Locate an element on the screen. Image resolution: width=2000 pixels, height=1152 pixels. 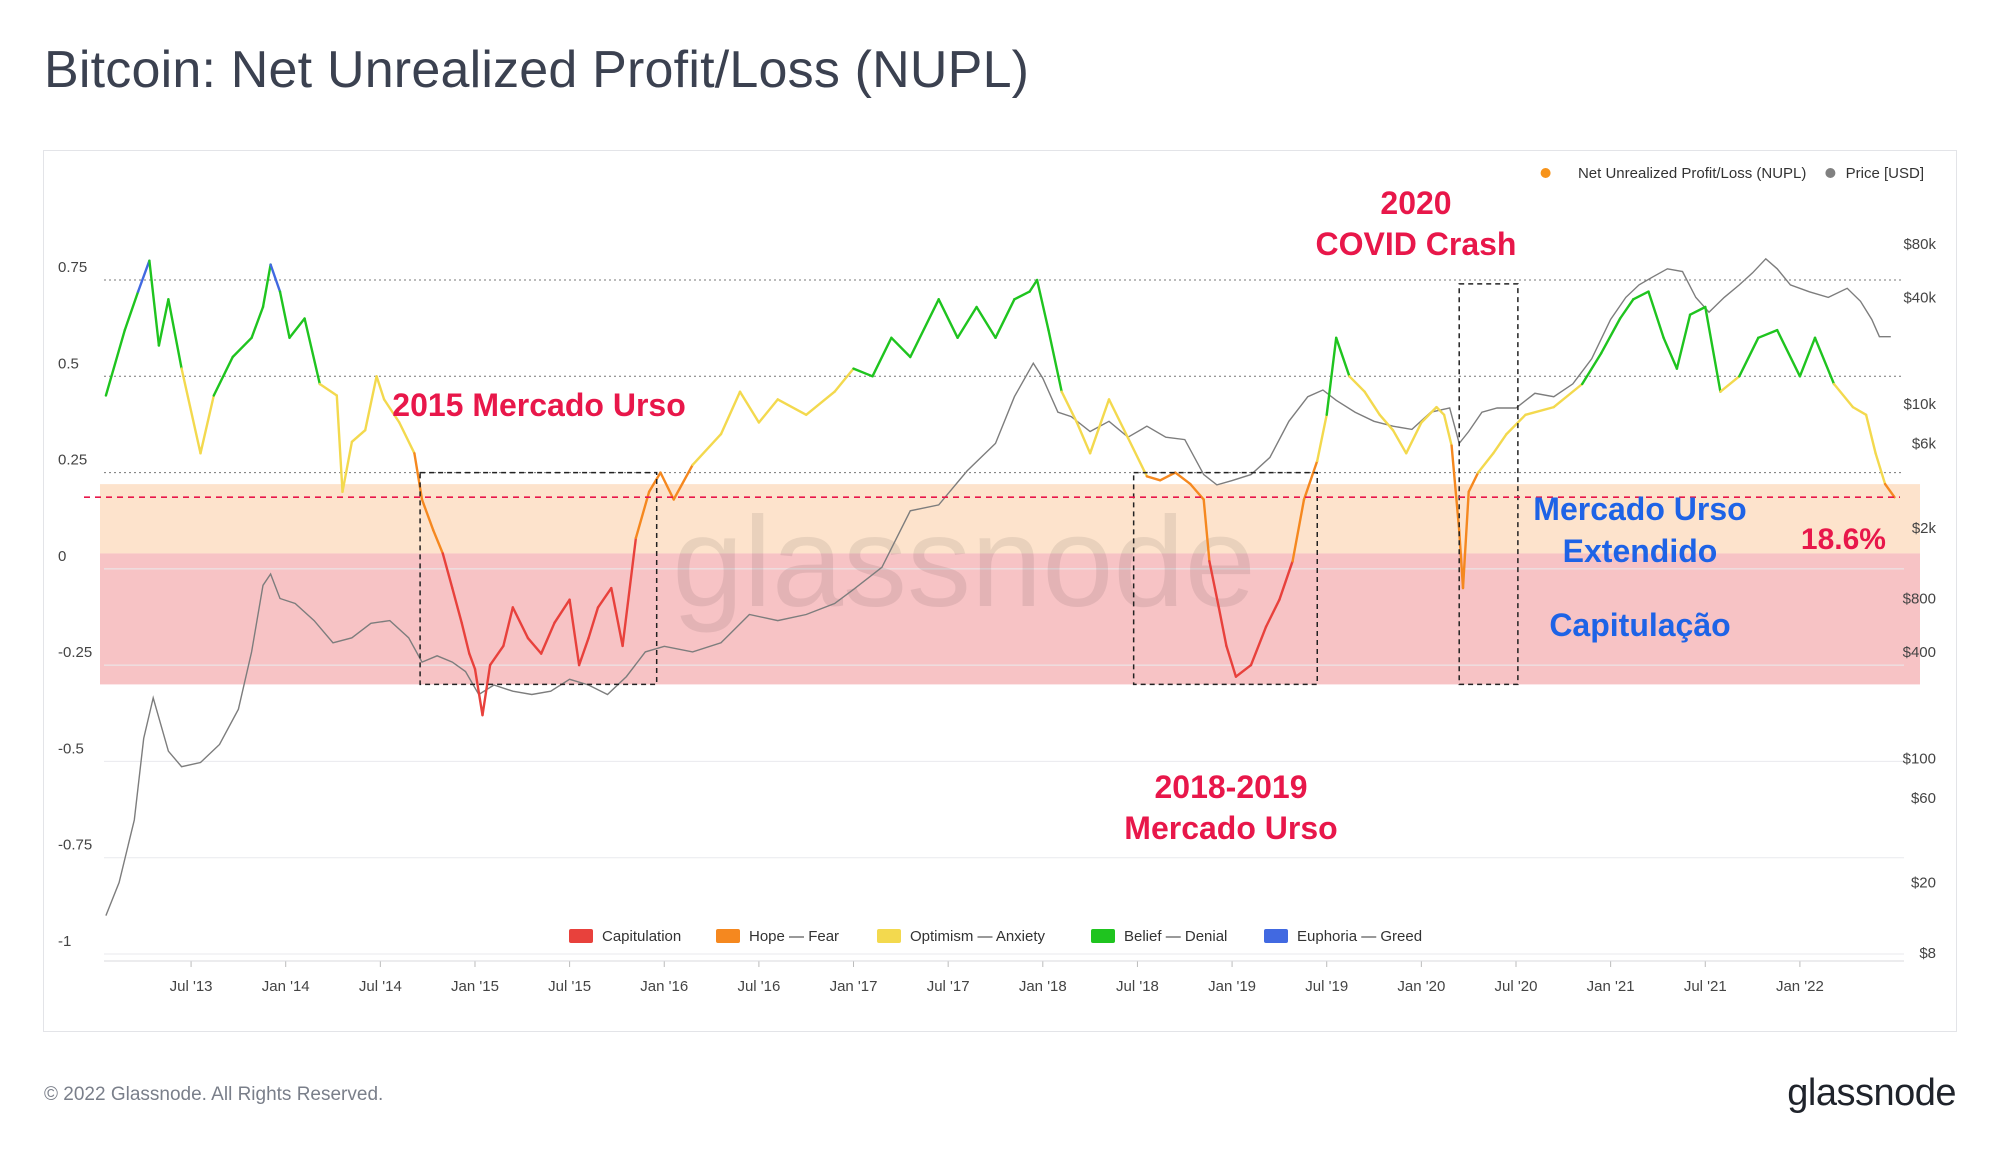
x-tick-label: Jul '17 is located at coordinates (948, 986).